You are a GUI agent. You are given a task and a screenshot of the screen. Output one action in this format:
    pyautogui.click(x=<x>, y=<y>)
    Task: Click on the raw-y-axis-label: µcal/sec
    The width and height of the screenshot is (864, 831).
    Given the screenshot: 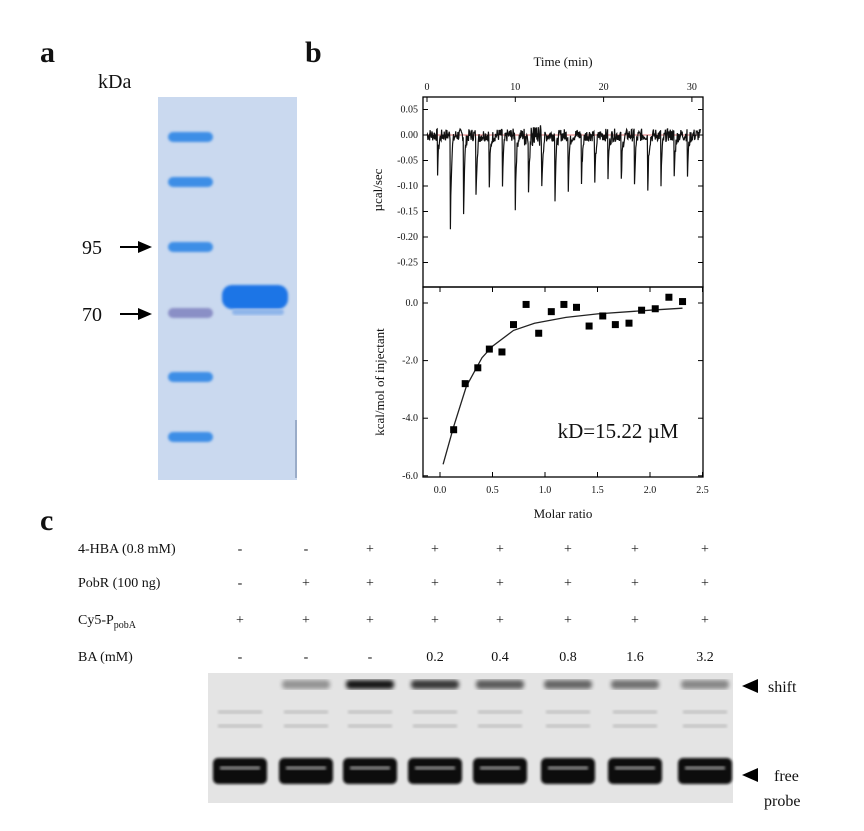 What is the action you would take?
    pyautogui.click(x=377, y=189)
    